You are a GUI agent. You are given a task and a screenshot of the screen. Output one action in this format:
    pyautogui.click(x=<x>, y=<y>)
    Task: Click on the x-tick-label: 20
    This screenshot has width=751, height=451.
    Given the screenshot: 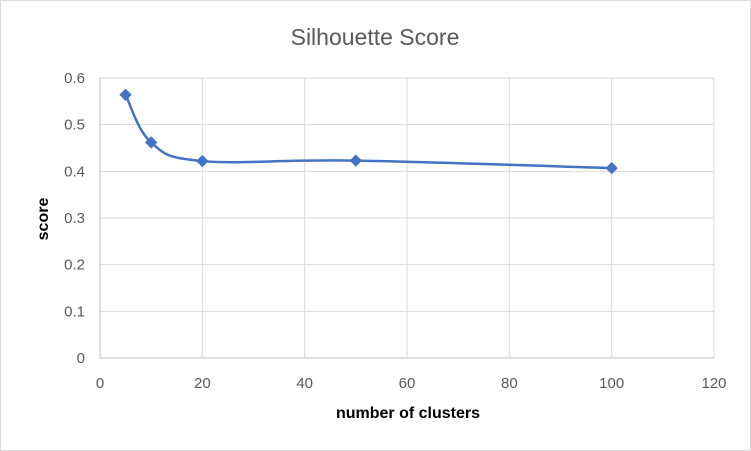 What is the action you would take?
    pyautogui.click(x=202, y=383)
    